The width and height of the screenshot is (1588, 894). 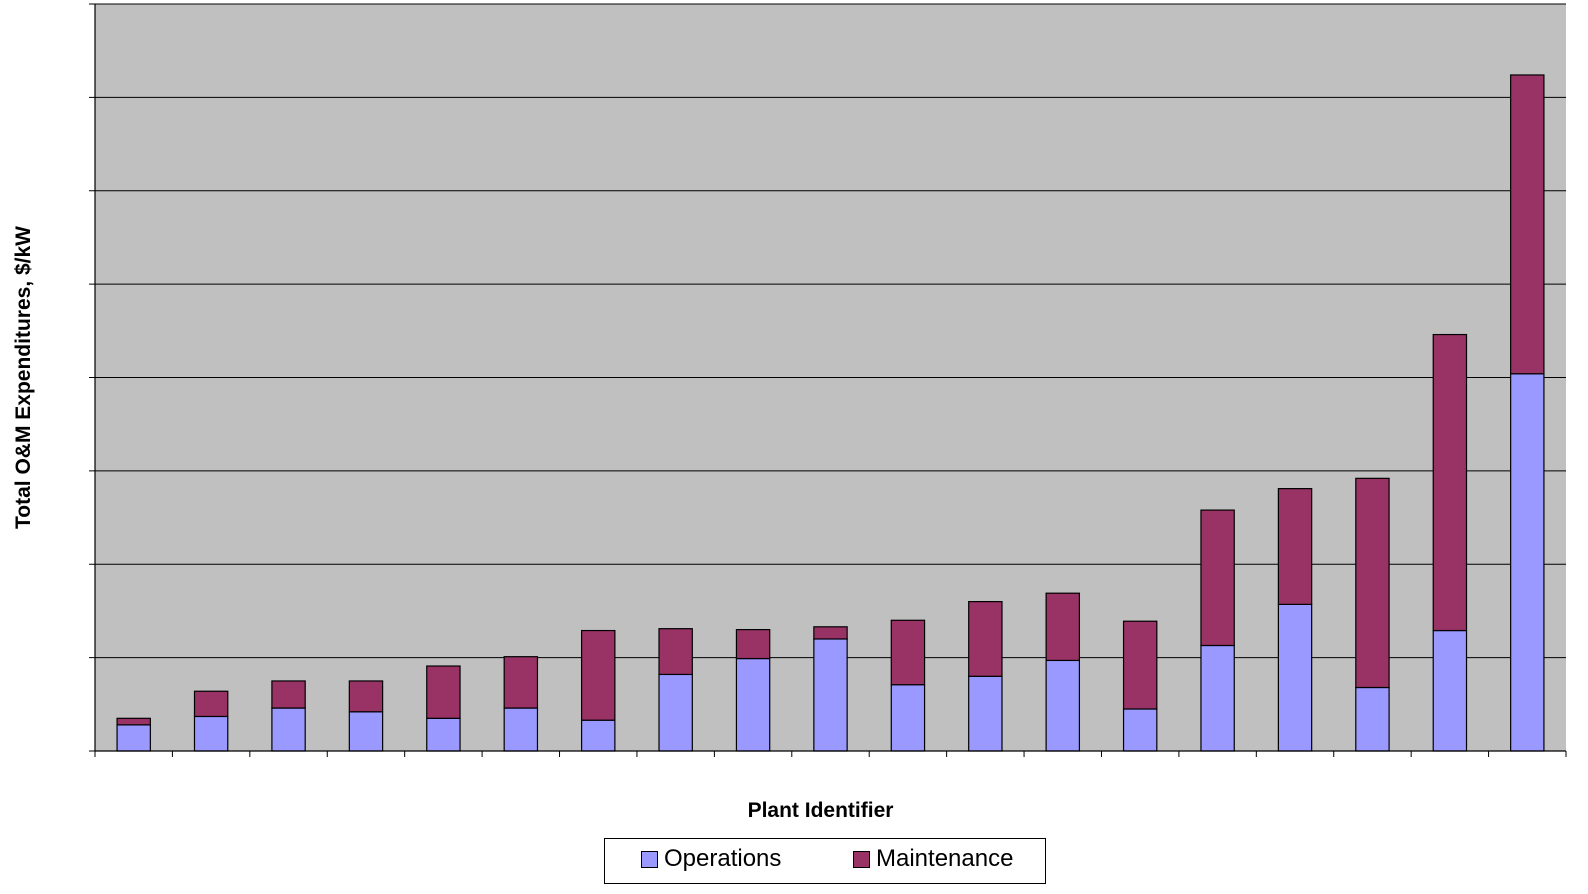 What do you see at coordinates (945, 858) in the screenshot?
I see `legend-label-maintenance: Maintenance` at bounding box center [945, 858].